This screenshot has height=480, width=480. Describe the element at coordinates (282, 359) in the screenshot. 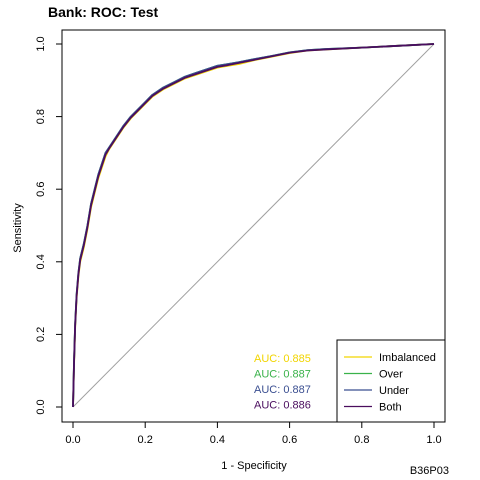

I see `auc-label-imbalanced: AUC: 0.885` at that location.